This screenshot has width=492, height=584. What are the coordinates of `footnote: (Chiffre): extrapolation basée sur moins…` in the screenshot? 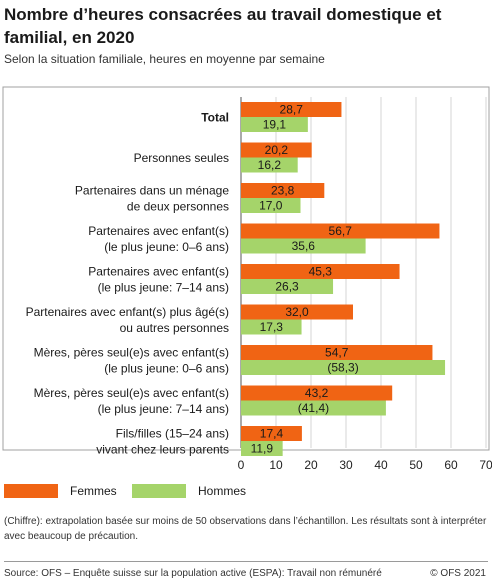 It's located at (245, 529).